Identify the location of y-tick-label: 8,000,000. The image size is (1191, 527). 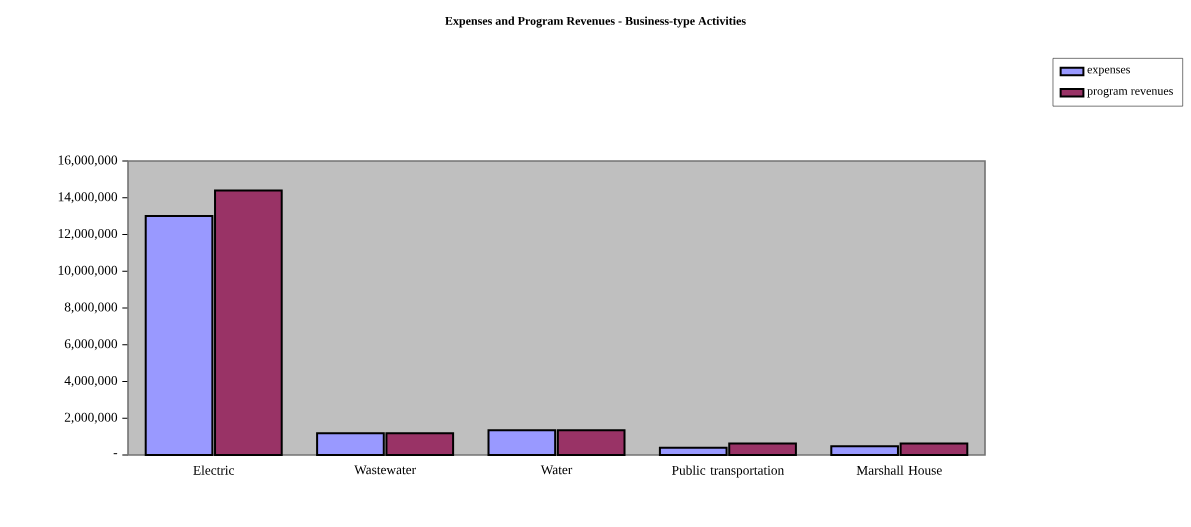
(91, 308).